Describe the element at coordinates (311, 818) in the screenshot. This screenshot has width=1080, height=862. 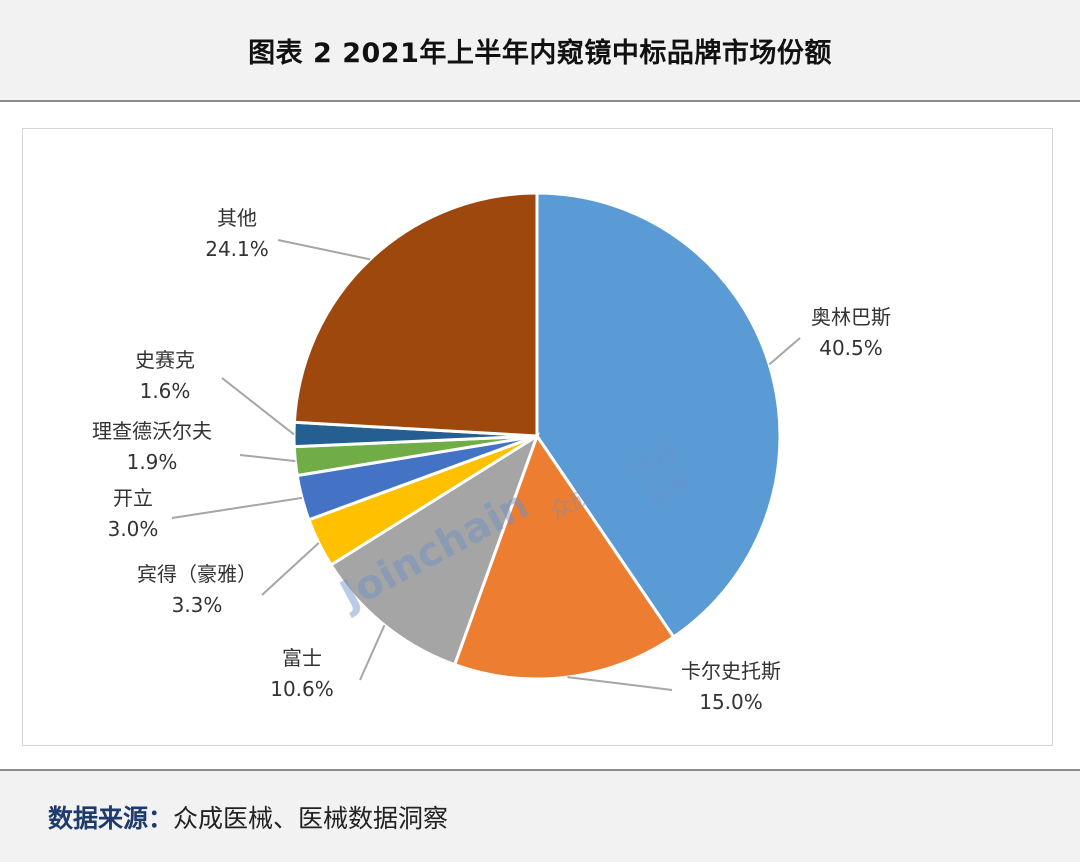
I see `source-text: 众成医械、医械数据洞察` at that location.